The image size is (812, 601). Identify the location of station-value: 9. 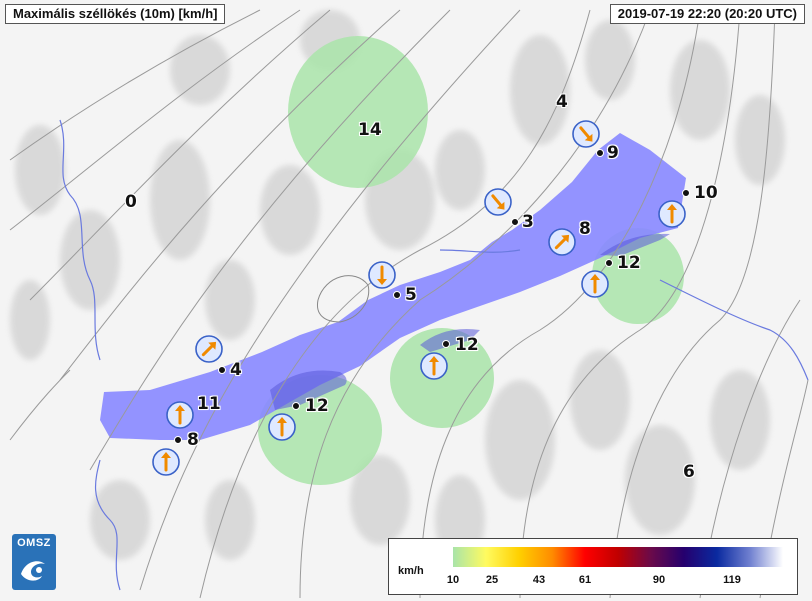
(613, 153).